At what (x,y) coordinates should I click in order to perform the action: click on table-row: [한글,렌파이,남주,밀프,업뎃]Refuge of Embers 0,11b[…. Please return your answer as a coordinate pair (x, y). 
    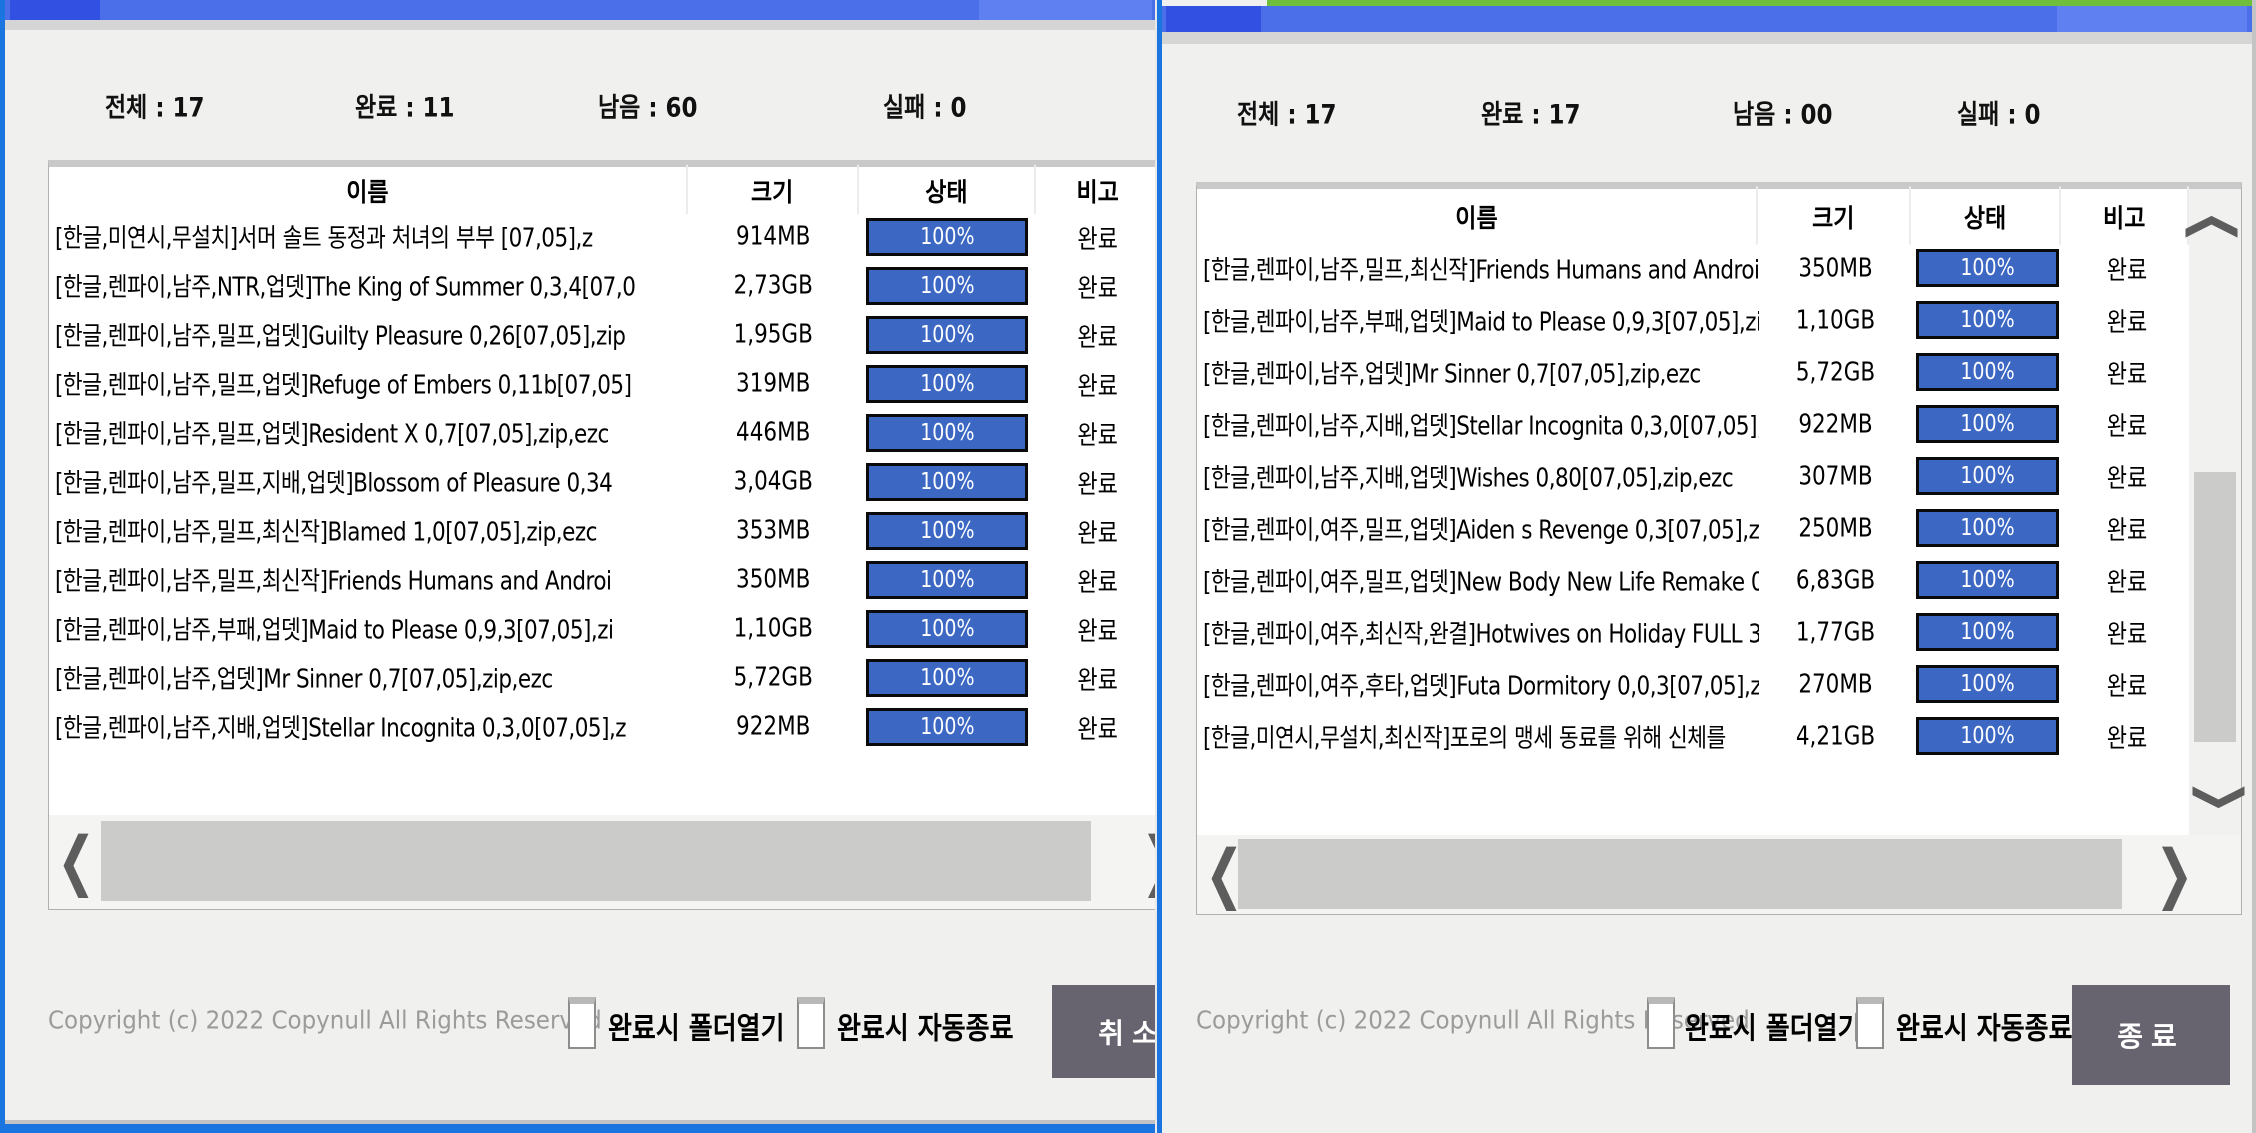
    Looking at the image, I should click on (602, 383).